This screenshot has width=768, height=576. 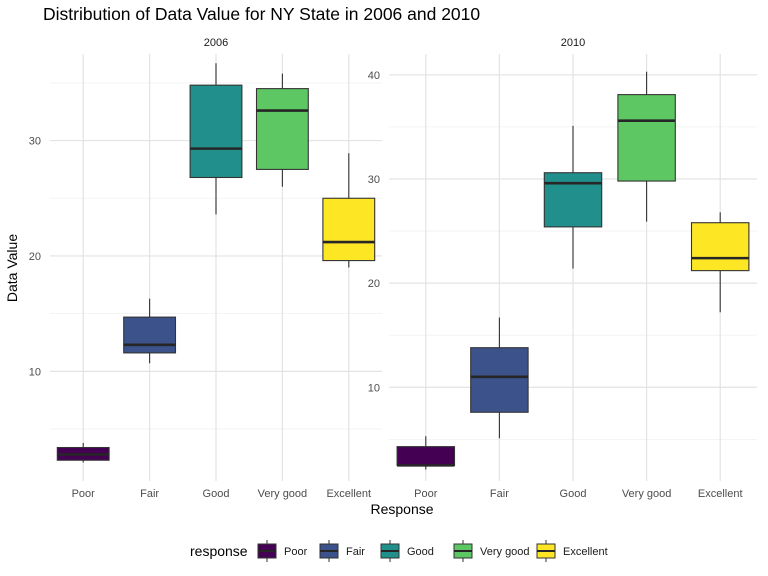 What do you see at coordinates (219, 551) in the screenshot?
I see `legend-title: response` at bounding box center [219, 551].